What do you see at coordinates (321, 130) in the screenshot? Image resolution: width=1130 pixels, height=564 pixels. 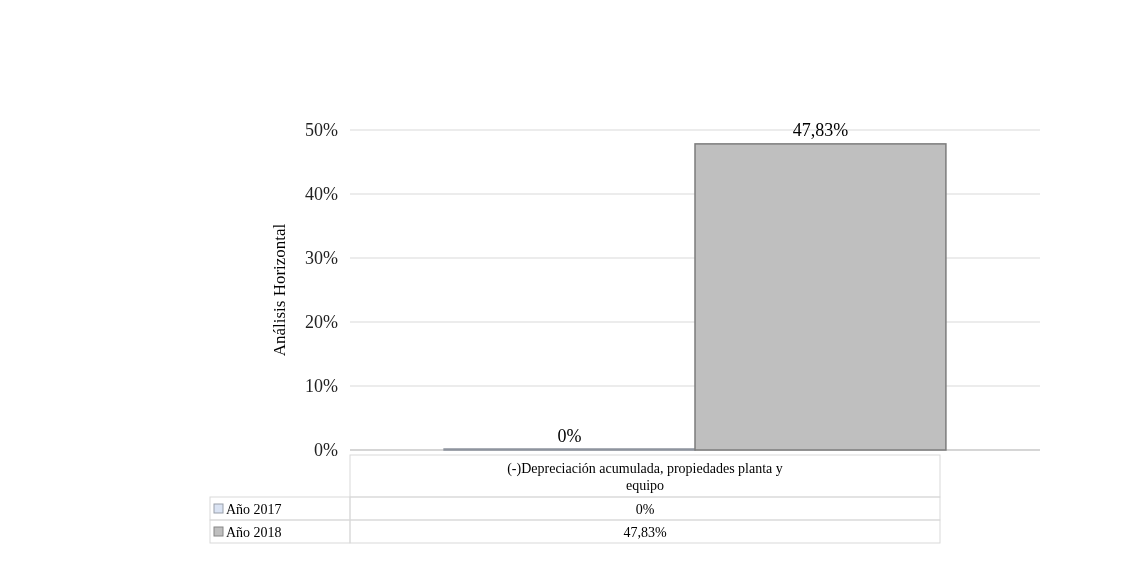 I see `y-tick-label: 50%` at bounding box center [321, 130].